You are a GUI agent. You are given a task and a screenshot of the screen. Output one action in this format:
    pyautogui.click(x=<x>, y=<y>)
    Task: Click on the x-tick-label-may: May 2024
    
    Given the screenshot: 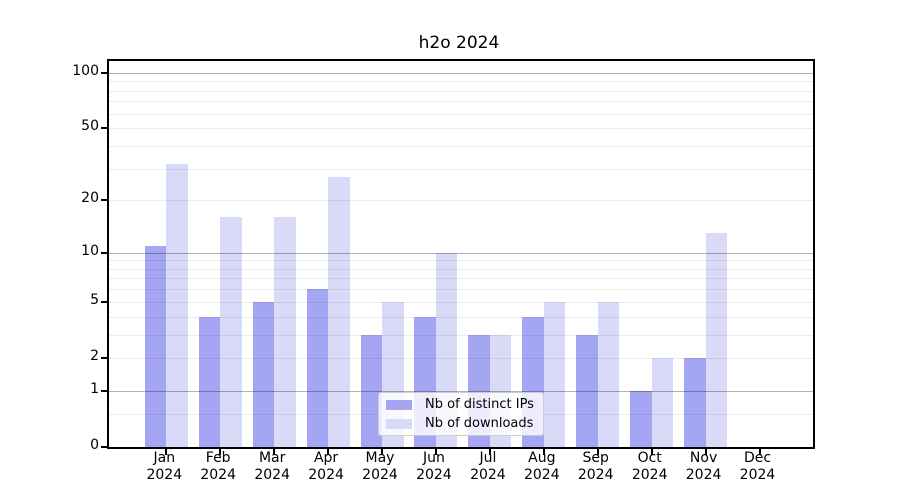 What is the action you would take?
    pyautogui.click(x=380, y=466)
    